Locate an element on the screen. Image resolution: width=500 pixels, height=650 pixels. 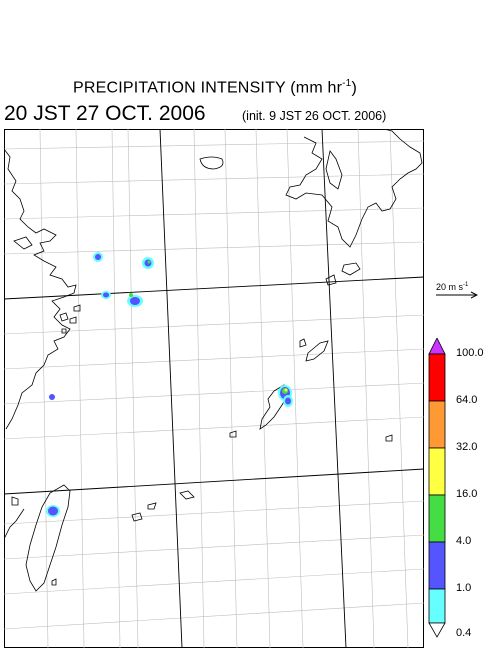
wind-scale-arrow-icon is located at coordinates (457, 295).